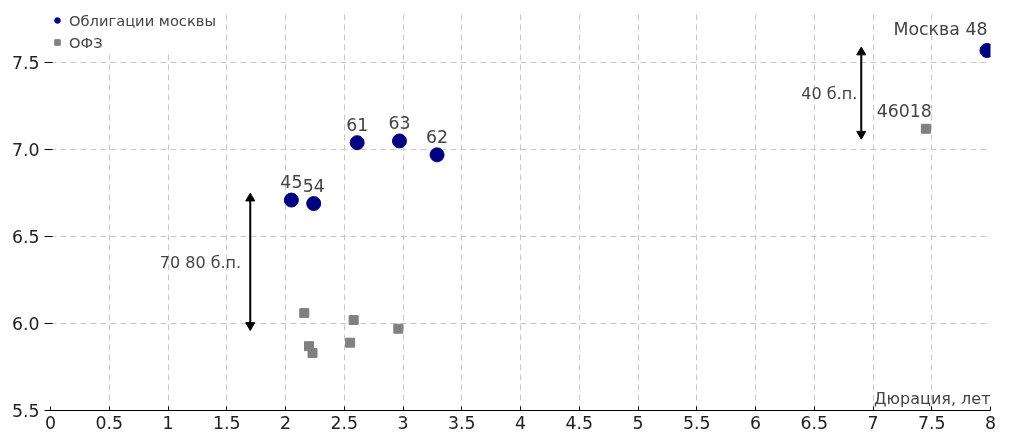 The width and height of the screenshot is (1018, 445). I want to click on x-tick-label: 5, so click(638, 422).